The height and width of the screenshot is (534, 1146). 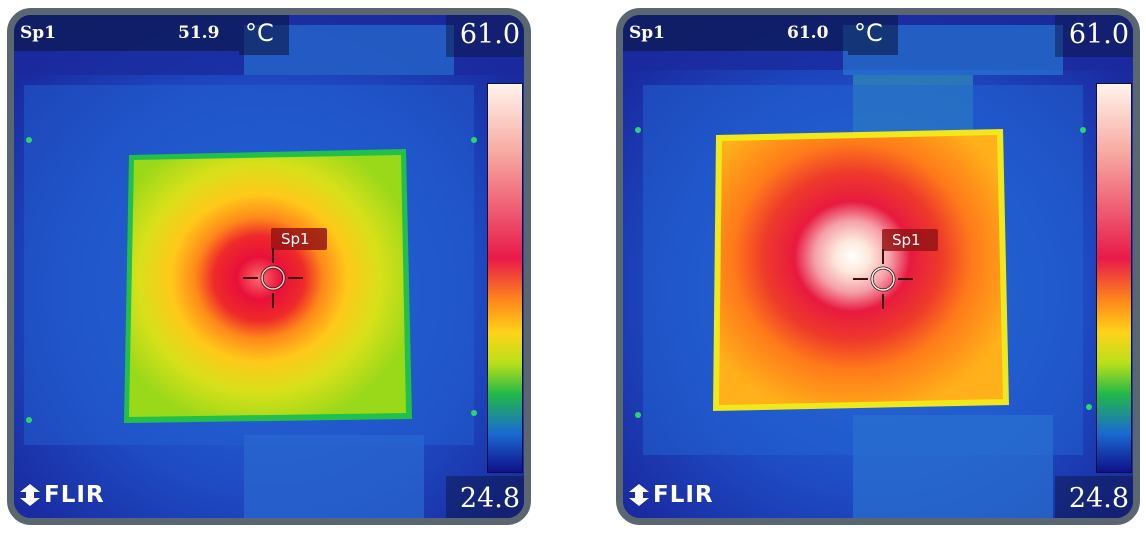 What do you see at coordinates (126, 33) in the screenshot?
I see `spot-readout: Sp1 51.9` at bounding box center [126, 33].